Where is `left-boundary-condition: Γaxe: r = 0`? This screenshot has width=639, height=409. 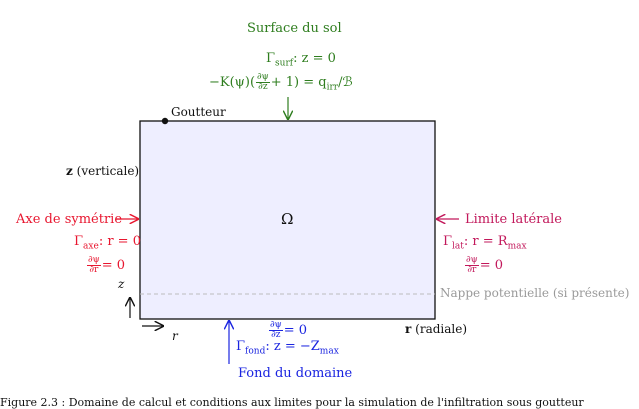
left-boundary-condition: Γaxe: r = 0 is located at coordinates (107, 243).